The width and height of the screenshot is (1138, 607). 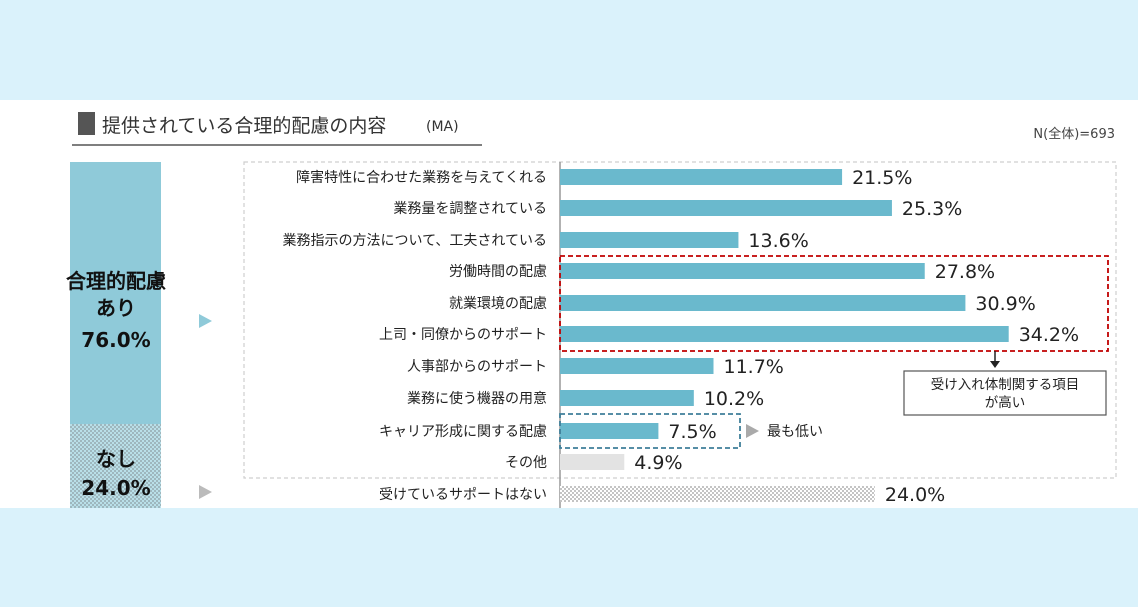 I want to click on highlight-box-blue, so click(x=650, y=431).